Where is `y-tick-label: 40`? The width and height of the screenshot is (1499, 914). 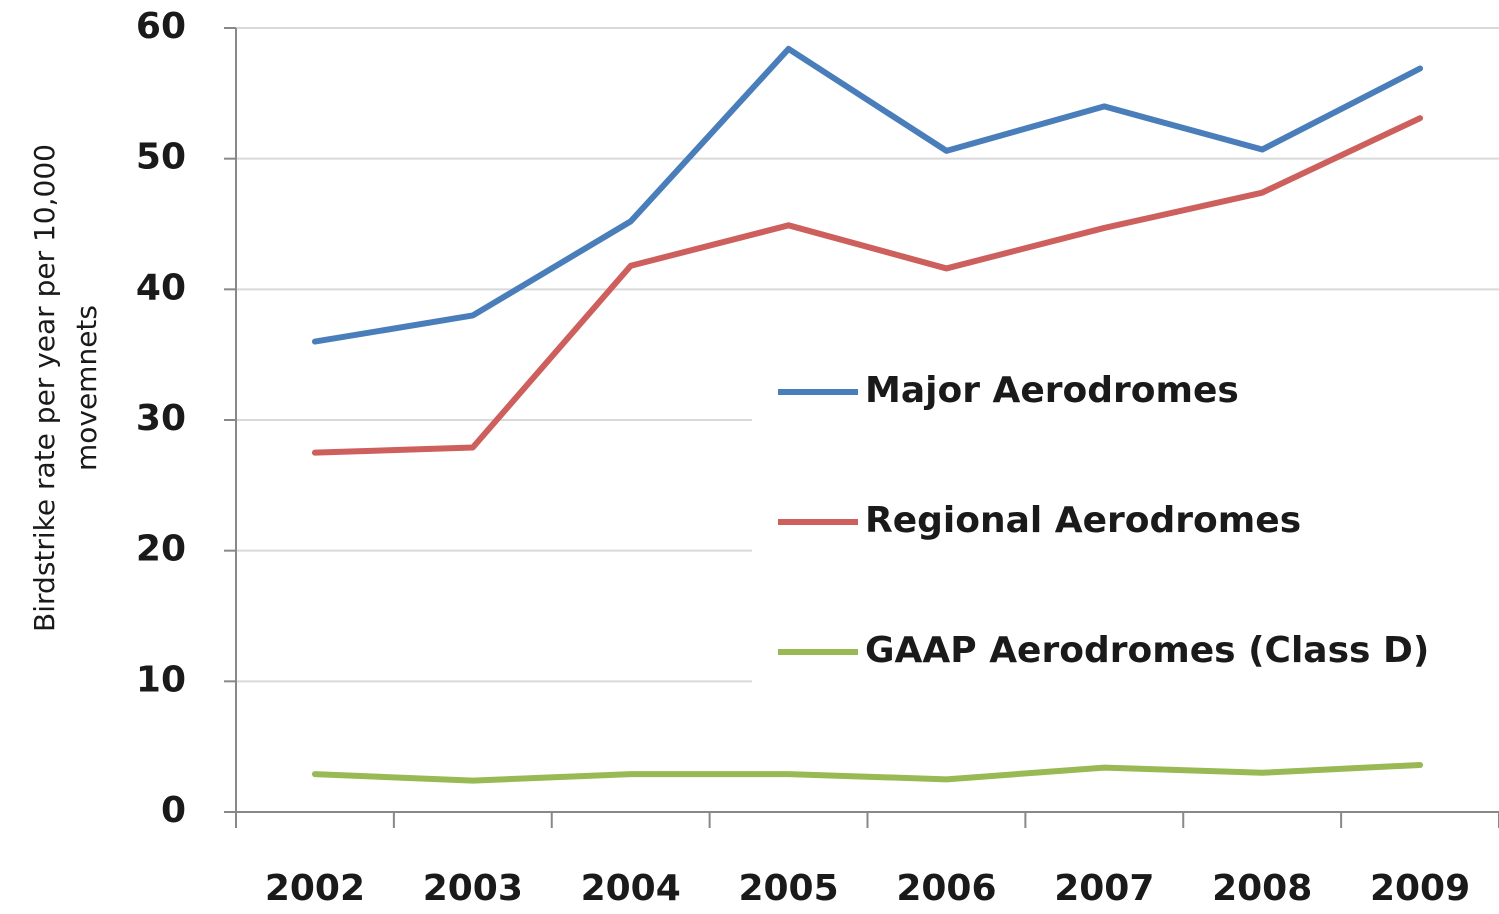
y-tick-label: 40 is located at coordinates (161, 287).